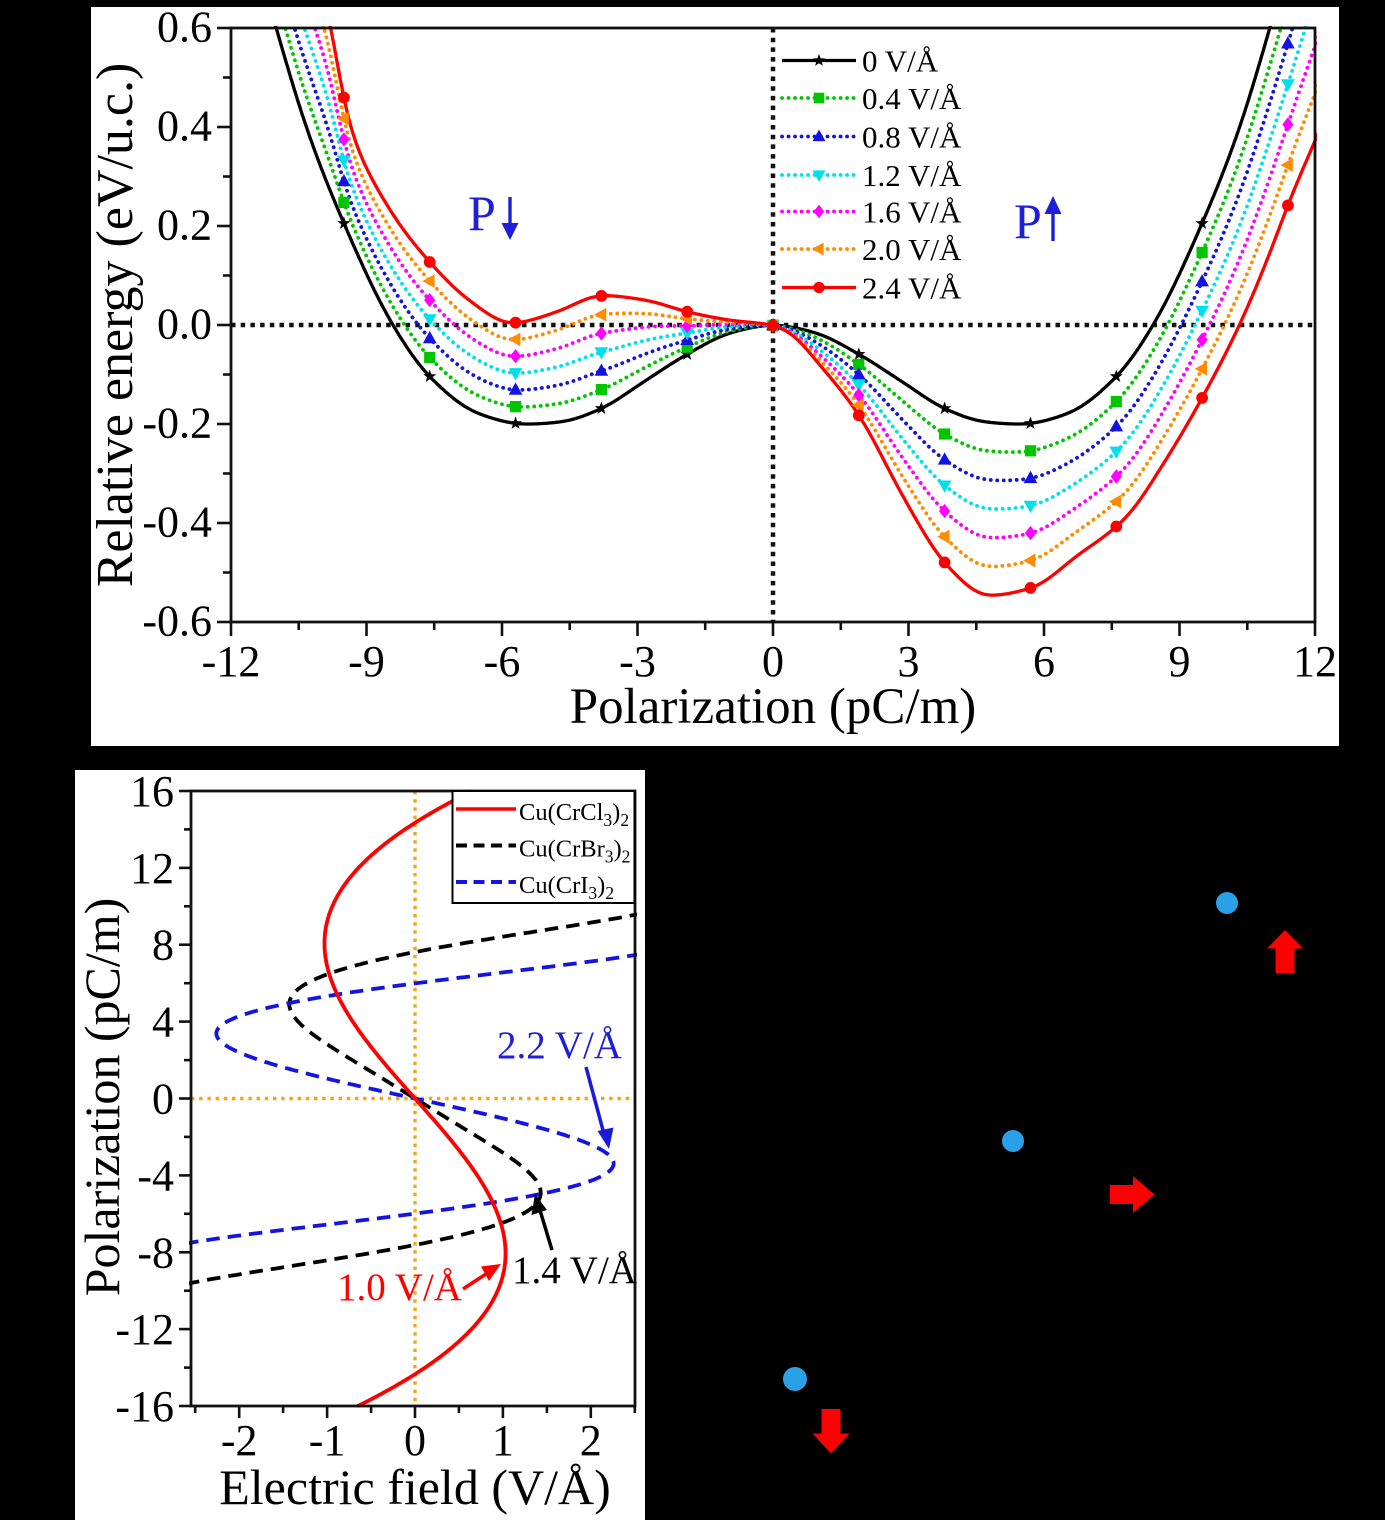 The image size is (1385, 1520). Describe the element at coordinates (566, 887) in the screenshot. I see `svg-text: Cu(CrI3)2` at that location.